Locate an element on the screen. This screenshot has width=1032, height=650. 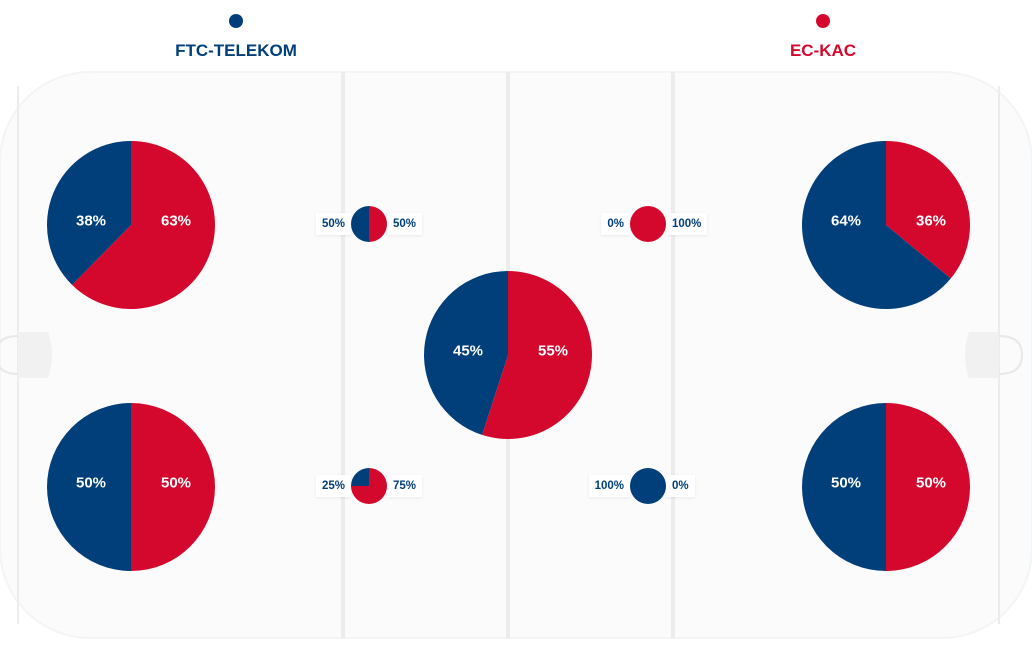
team-away-dot is located at coordinates (823, 21).